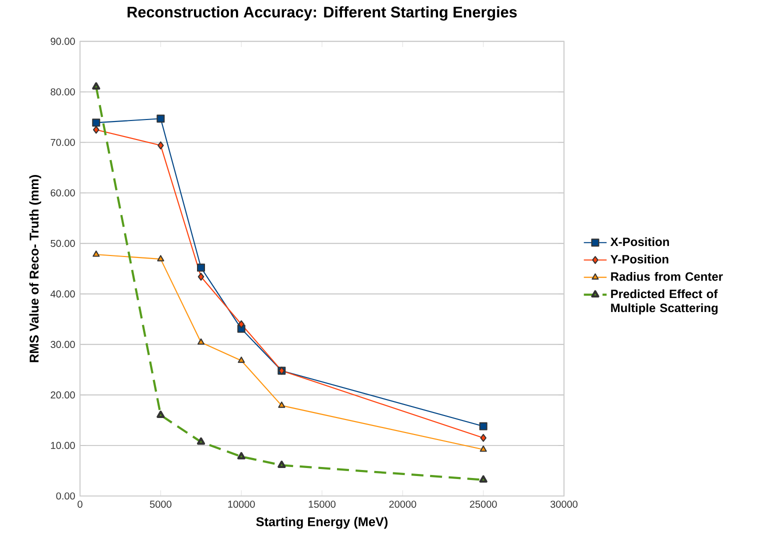  What do you see at coordinates (564, 504) in the screenshot?
I see `x-tick-label: 30000` at bounding box center [564, 504].